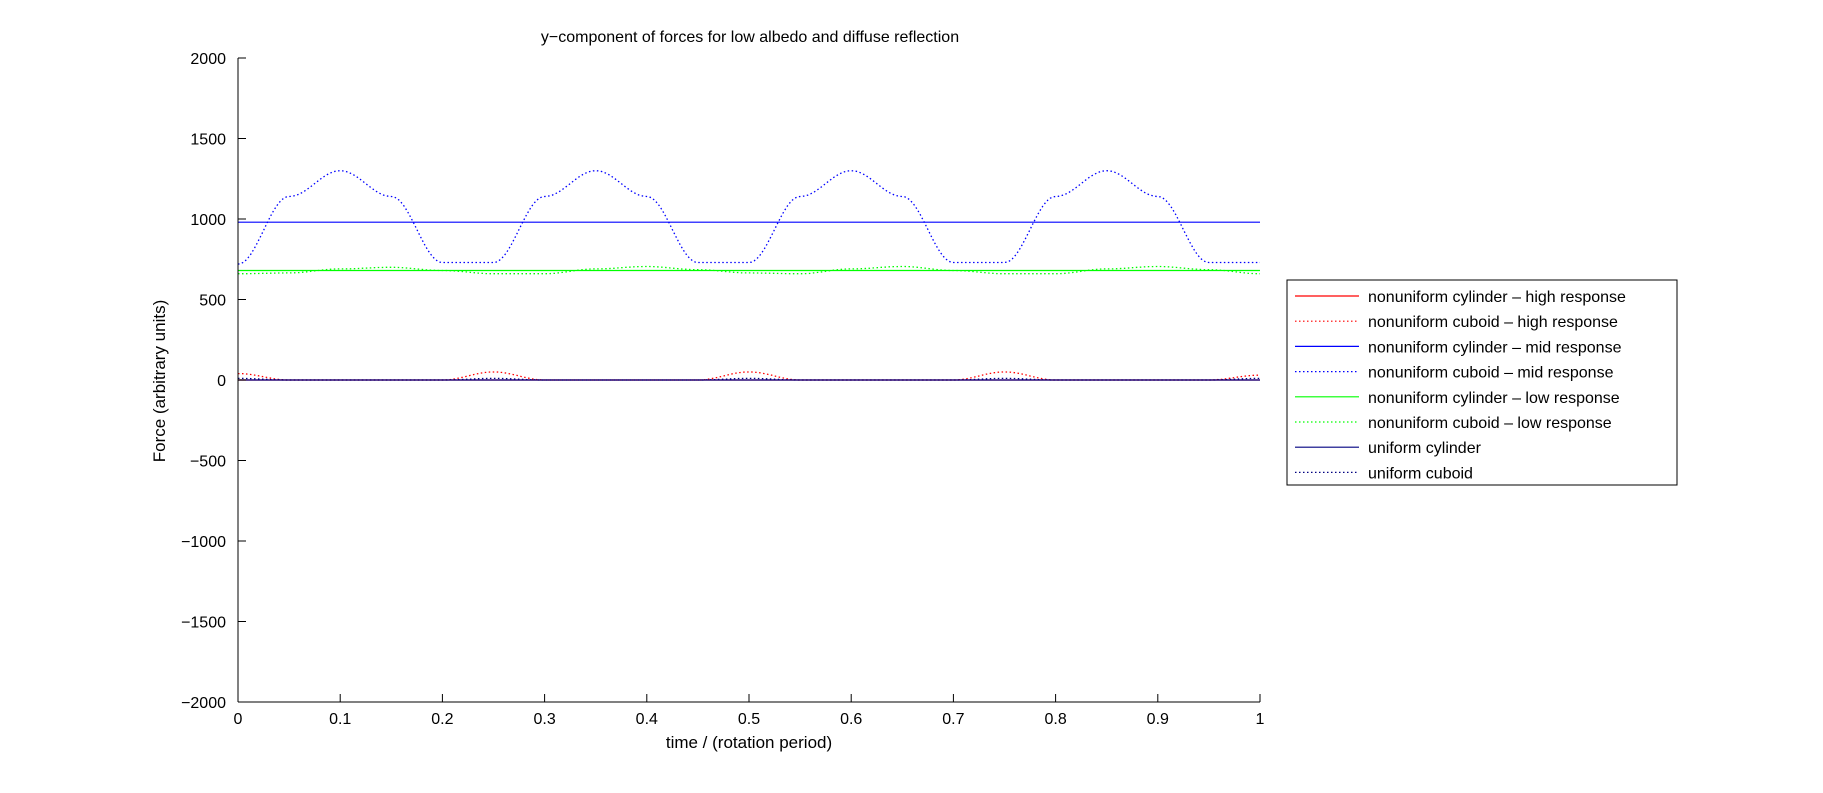 The height and width of the screenshot is (793, 1823). What do you see at coordinates (159, 381) in the screenshot?
I see `y-axis-label: Force (arbitrary units)` at bounding box center [159, 381].